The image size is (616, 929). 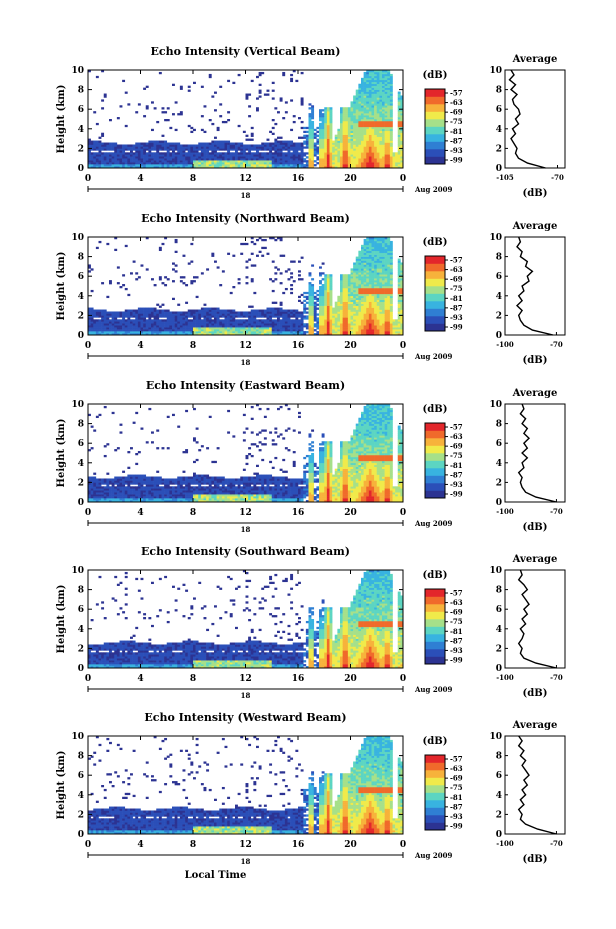 What do you see at coordinates (456, 121) in the screenshot?
I see `colorbar-tick-label: -75` at bounding box center [456, 121].